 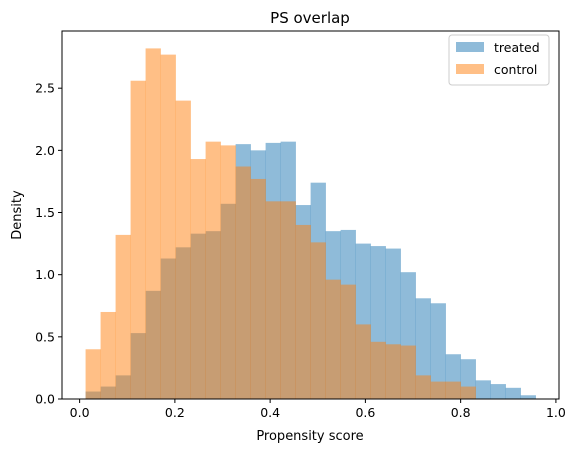 I want to click on y-tick-label: 0.0, so click(x=45, y=399).